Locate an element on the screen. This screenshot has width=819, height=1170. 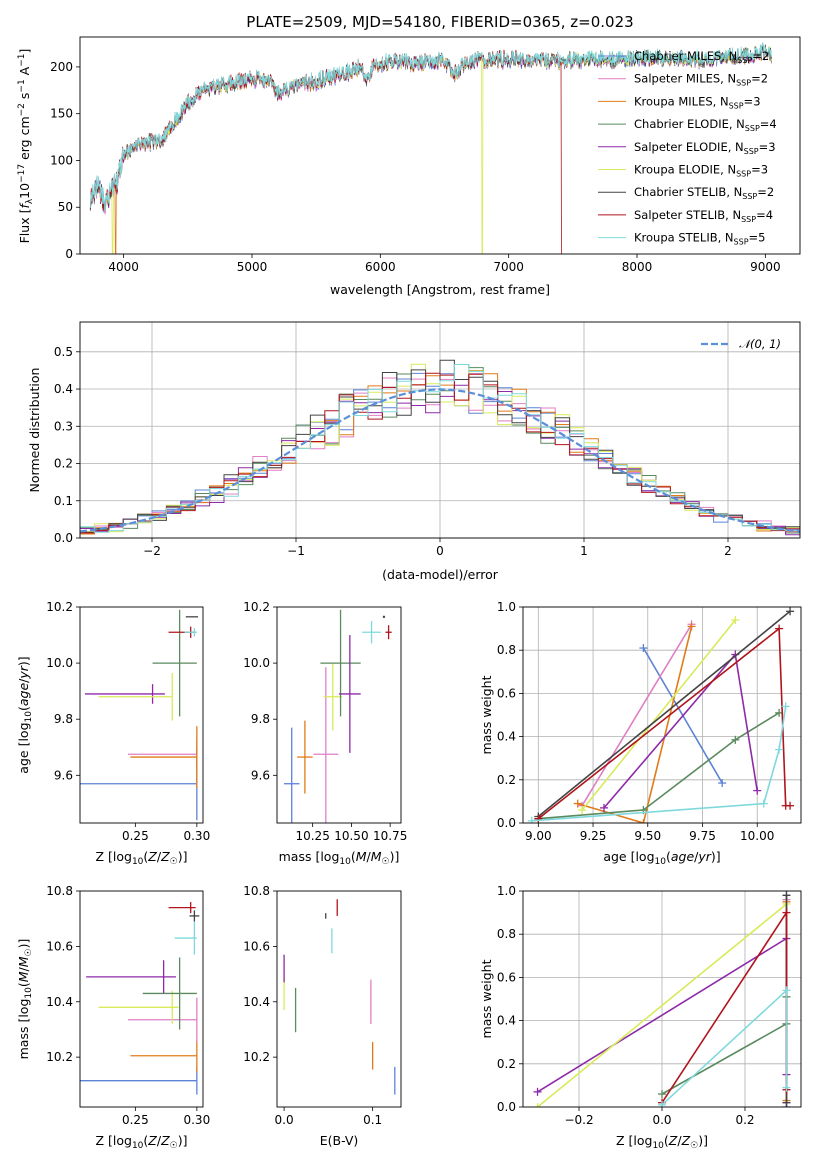
clip-mass-vs-Z-plot is located at coordinates (140, 998).